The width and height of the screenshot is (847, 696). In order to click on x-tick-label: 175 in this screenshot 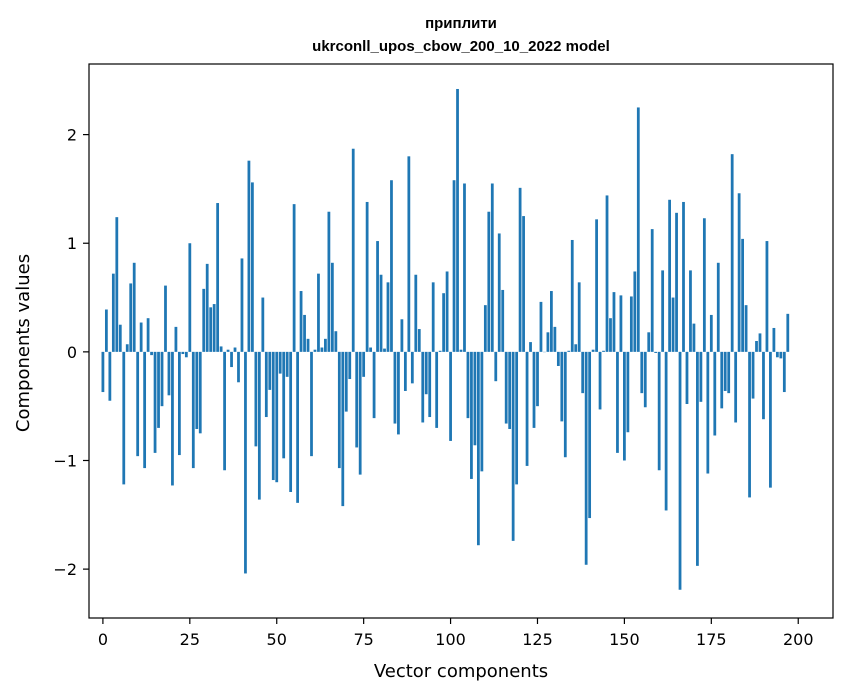, I will do `click(711, 639)`.